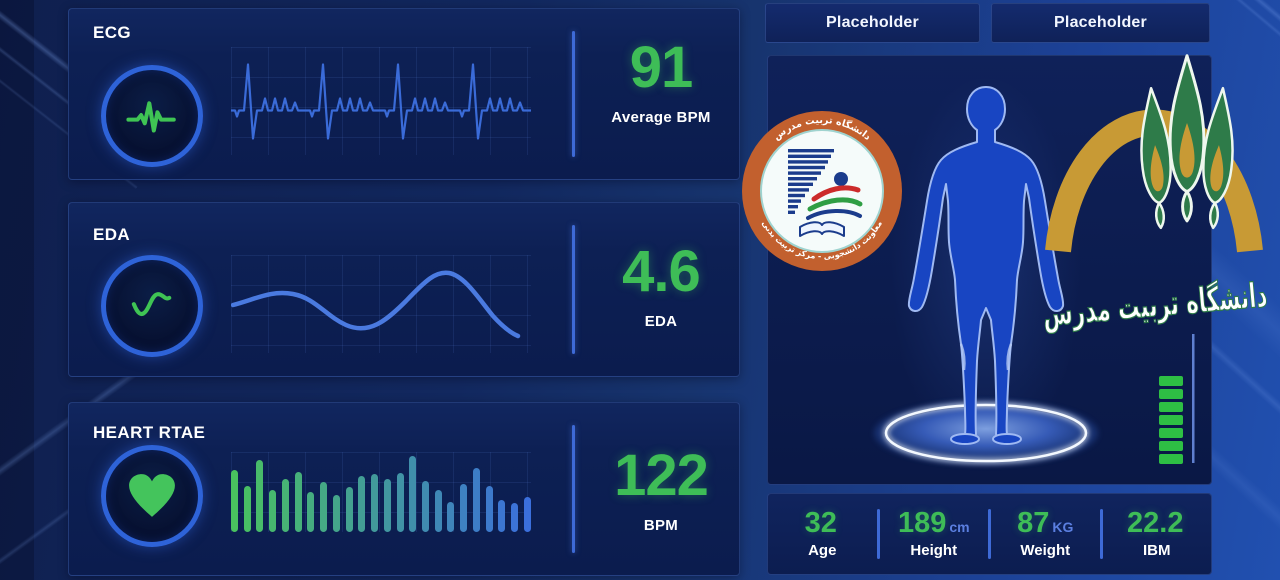 The width and height of the screenshot is (1280, 580). What do you see at coordinates (934, 550) in the screenshot?
I see `height-label: Height` at bounding box center [934, 550].